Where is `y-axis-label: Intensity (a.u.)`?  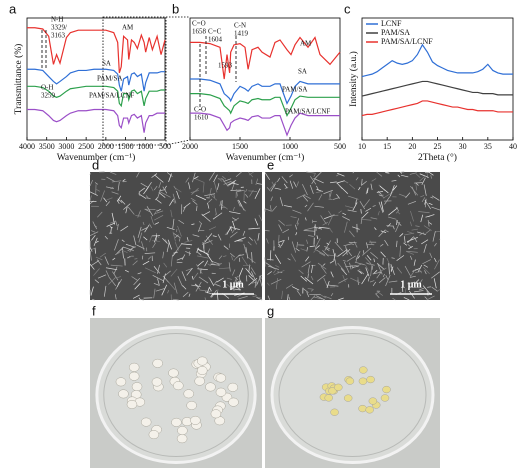
y-axis-label: Intensity (a.u.) is located at coordinates (353, 79).